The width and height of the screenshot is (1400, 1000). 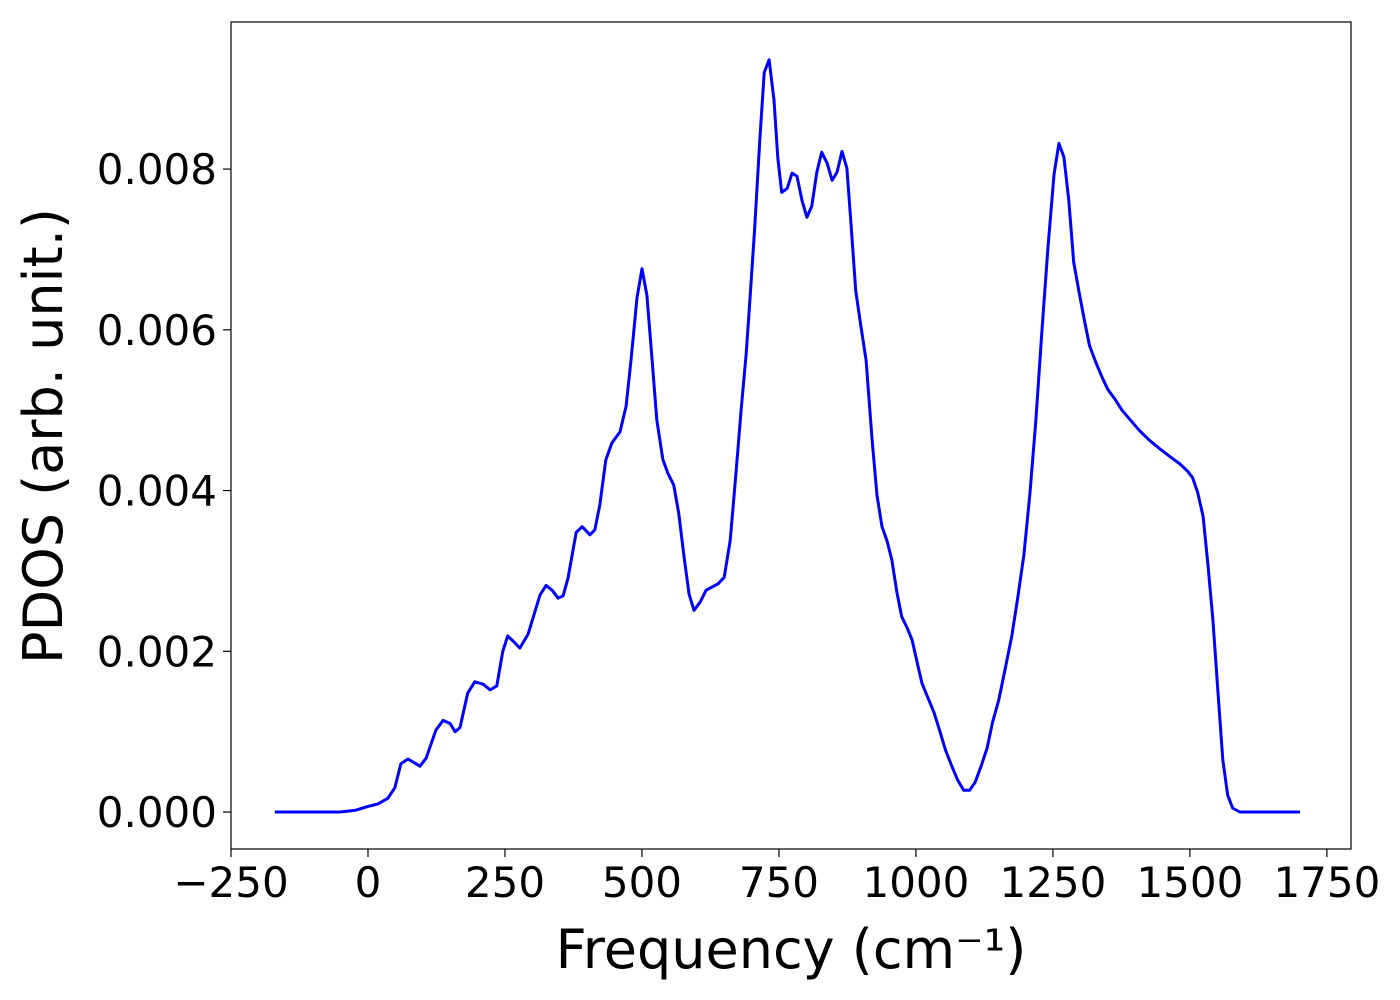 I want to click on x-tick-label: 1750, so click(x=1326, y=882).